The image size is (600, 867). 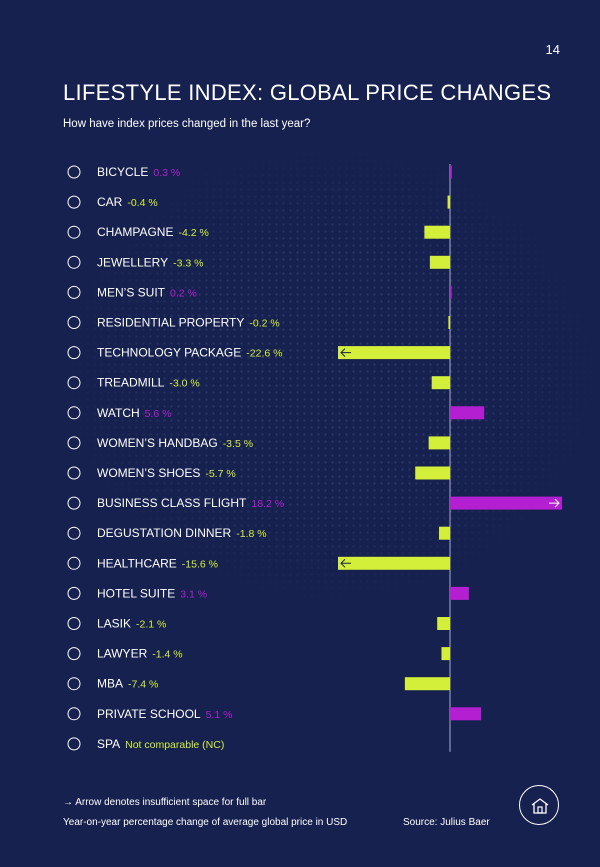 I want to click on spa-icon, so click(x=74, y=744).